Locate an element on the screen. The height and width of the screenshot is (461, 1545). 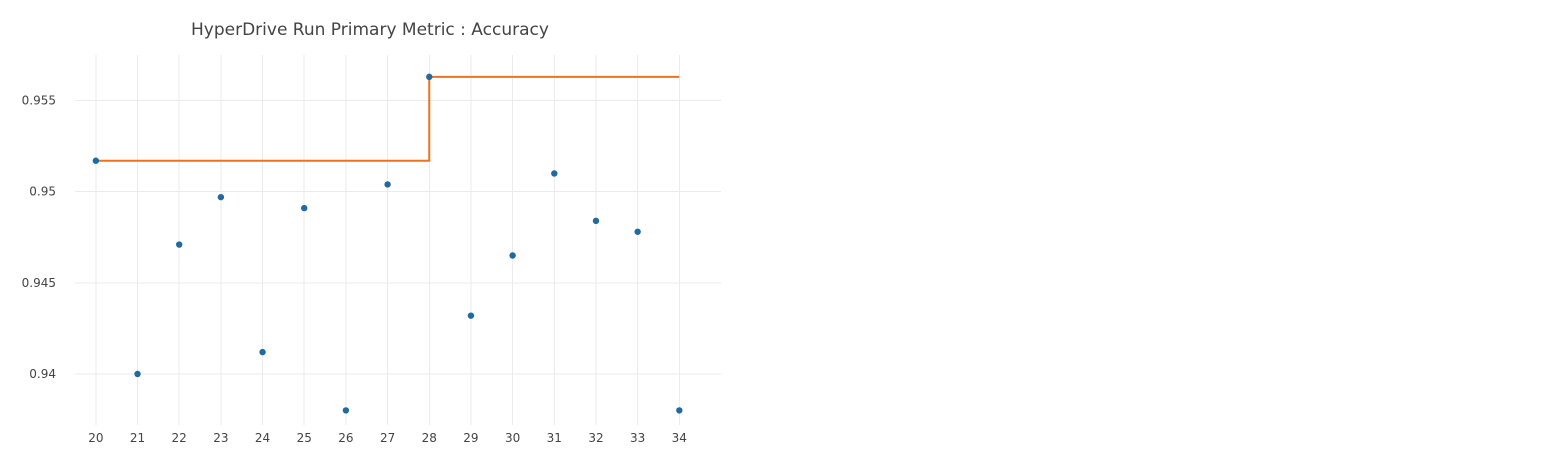
x-tick-label: 33 is located at coordinates (637, 438).